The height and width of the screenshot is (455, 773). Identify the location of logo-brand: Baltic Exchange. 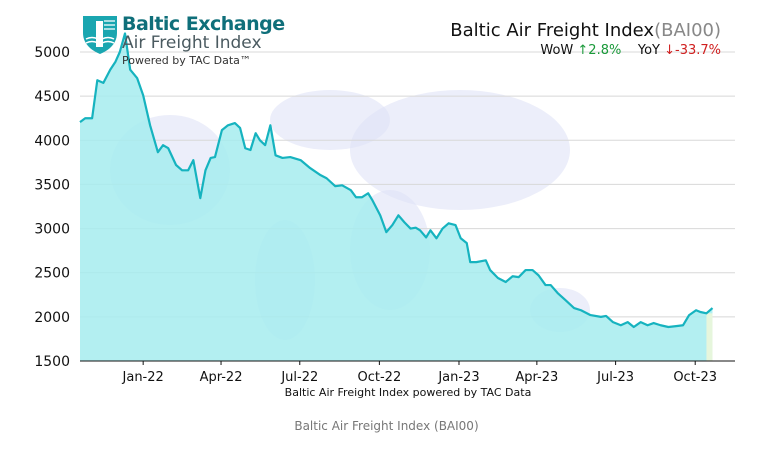
(203, 24).